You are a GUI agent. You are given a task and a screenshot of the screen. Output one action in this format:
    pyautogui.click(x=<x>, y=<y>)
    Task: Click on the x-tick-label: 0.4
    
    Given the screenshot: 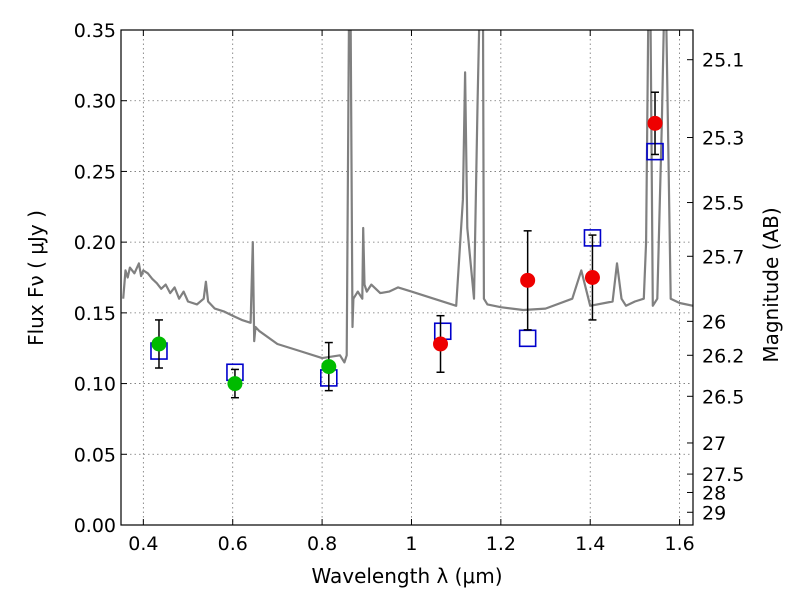 What is the action you would take?
    pyautogui.click(x=143, y=544)
    